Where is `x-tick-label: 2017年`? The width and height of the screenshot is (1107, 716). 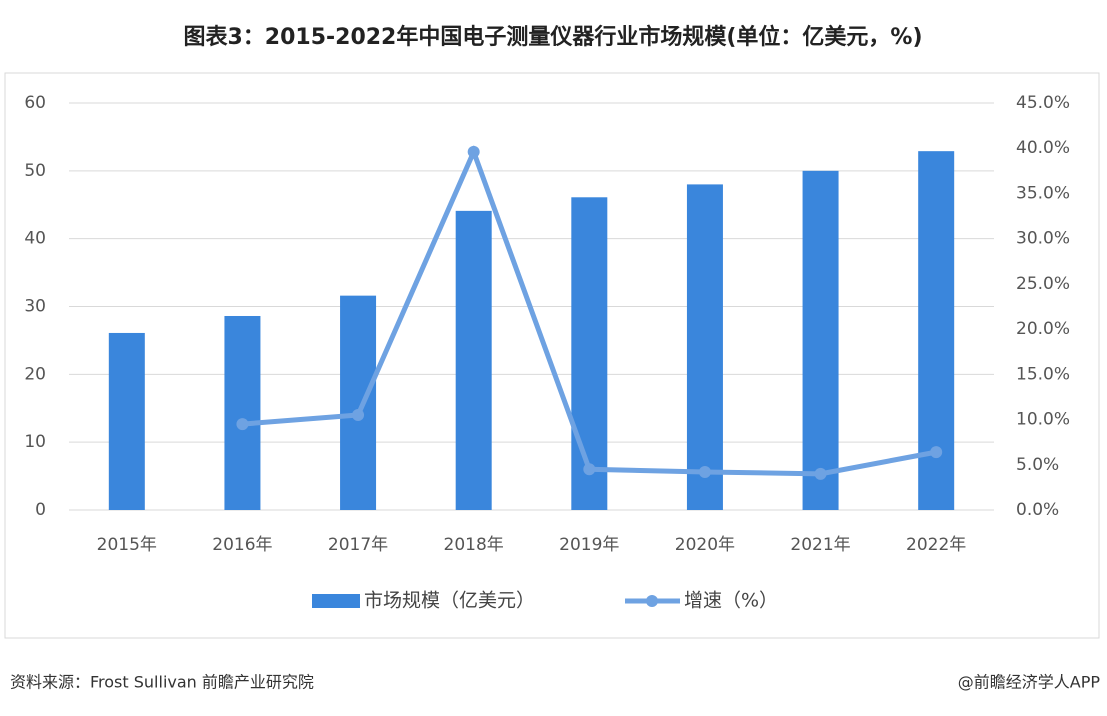
x-tick-label: 2017年 is located at coordinates (358, 545).